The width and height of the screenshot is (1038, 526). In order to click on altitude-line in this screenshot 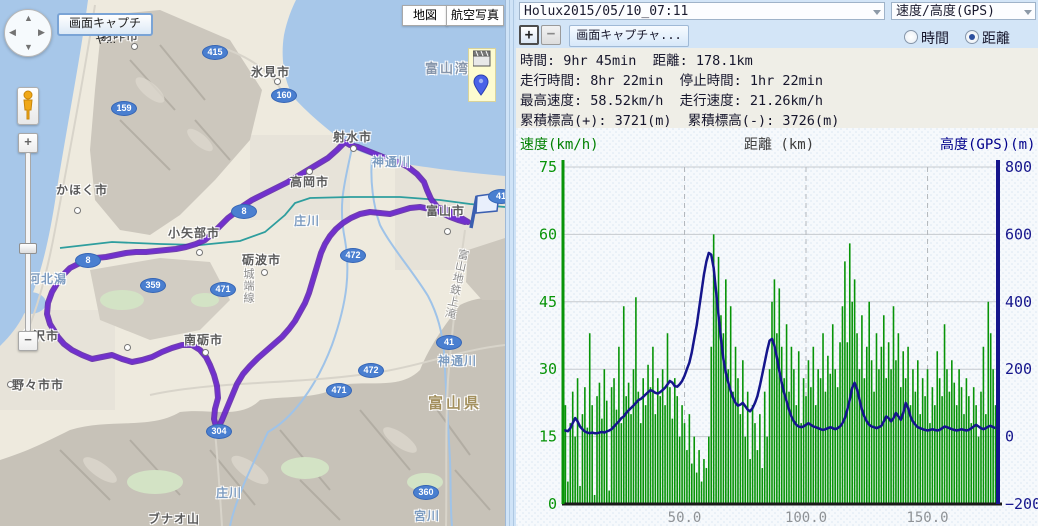, I will do `click(779, 343)`.